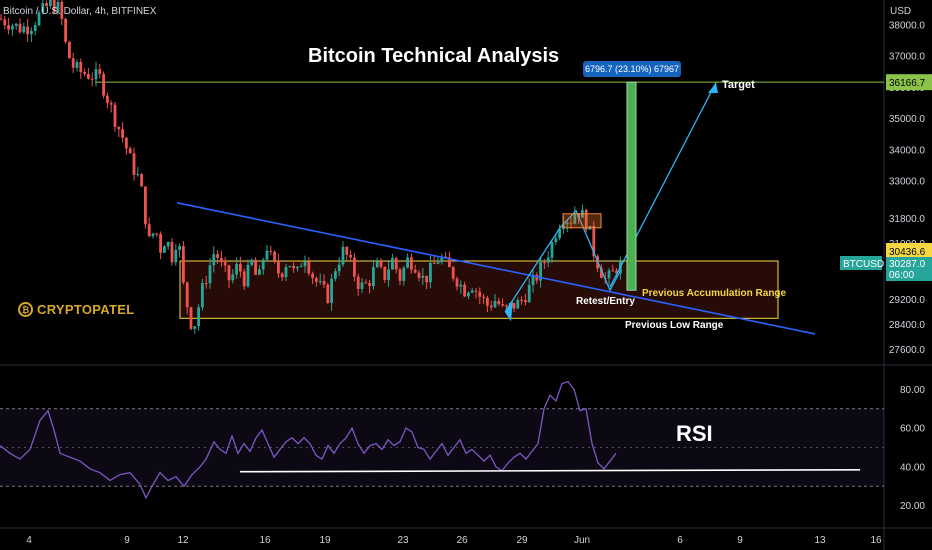 This screenshot has height=550, width=932. What do you see at coordinates (80, 11) in the screenshot?
I see `symbol-header: Bitcoin / U.S. Dollar, 4h, BITFINEX` at bounding box center [80, 11].